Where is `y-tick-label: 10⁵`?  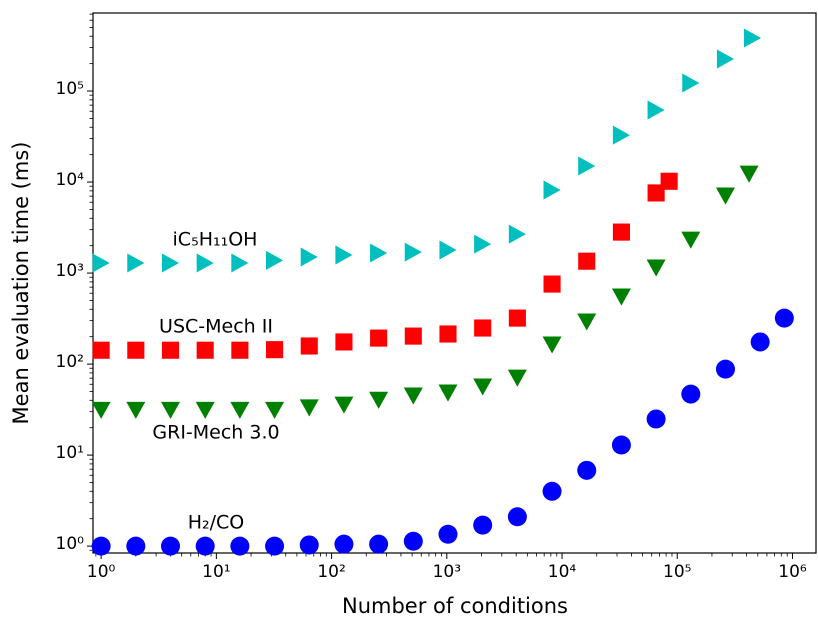 y-tick-label: 10⁵ is located at coordinates (70, 89).